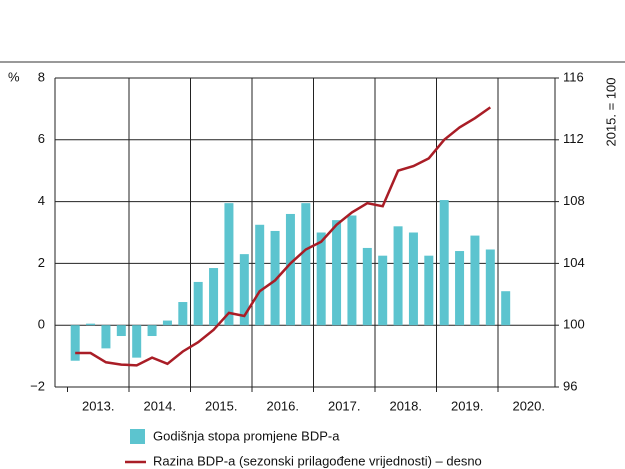  I want to click on legend-swatch, so click(137, 436).